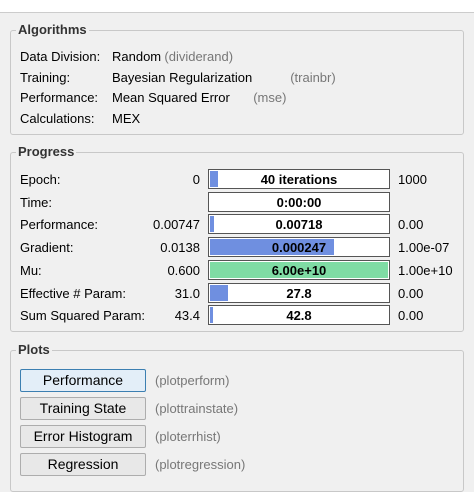 The height and width of the screenshot is (492, 474). What do you see at coordinates (46, 151) in the screenshot?
I see `panel-title: Progress` at bounding box center [46, 151].